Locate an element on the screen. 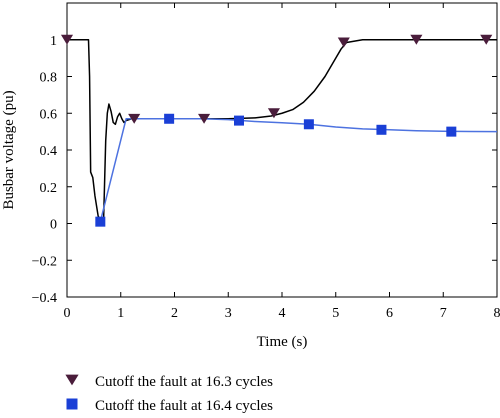 The height and width of the screenshot is (418, 500). y-tick-label: 1 is located at coordinates (53, 41).